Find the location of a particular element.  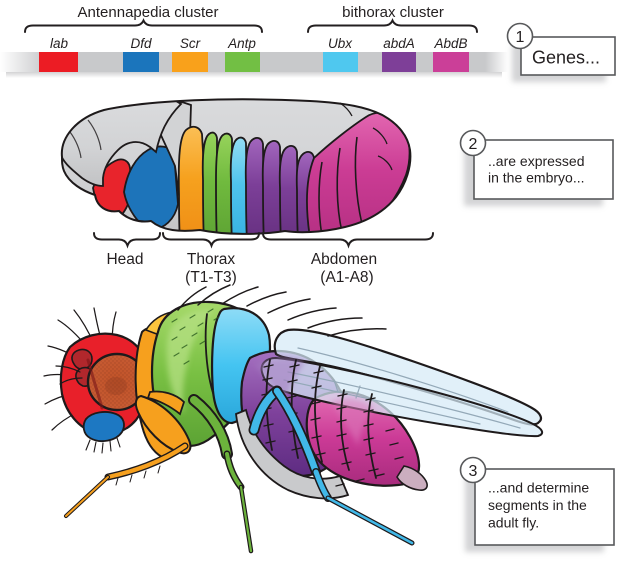

svg-text: Ubx is located at coordinates (340, 43).